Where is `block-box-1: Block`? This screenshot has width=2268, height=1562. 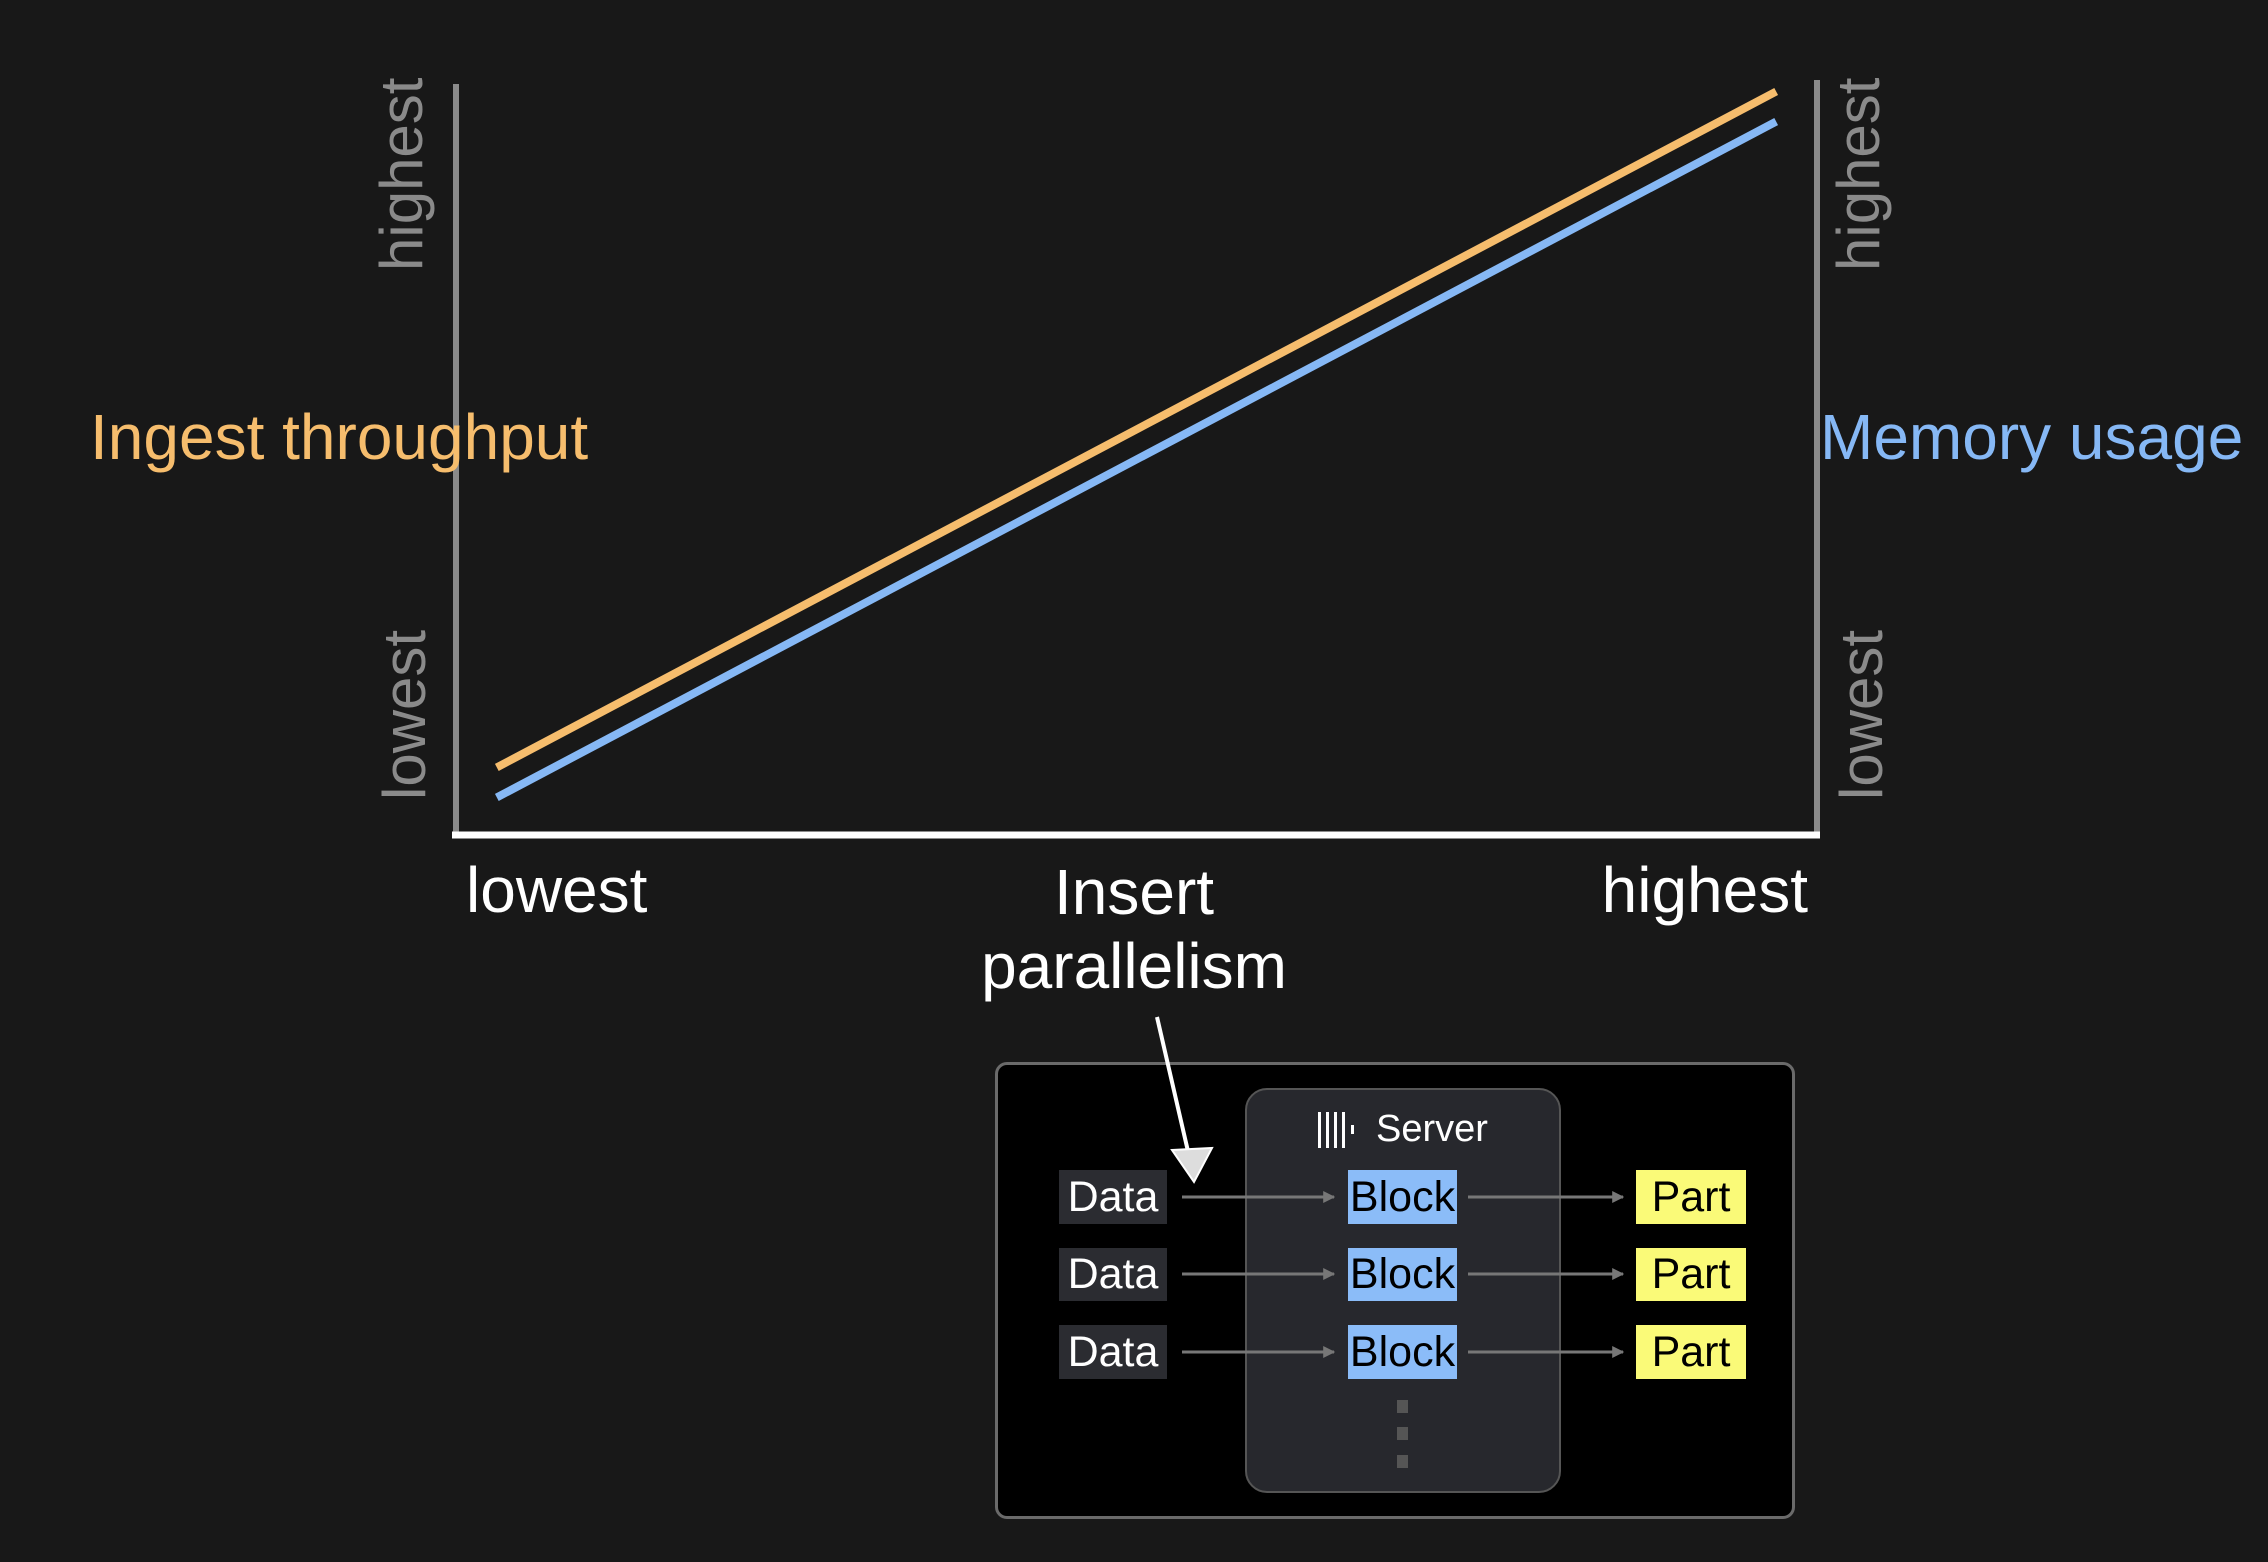 block-box-1: Block is located at coordinates (1402, 1197).